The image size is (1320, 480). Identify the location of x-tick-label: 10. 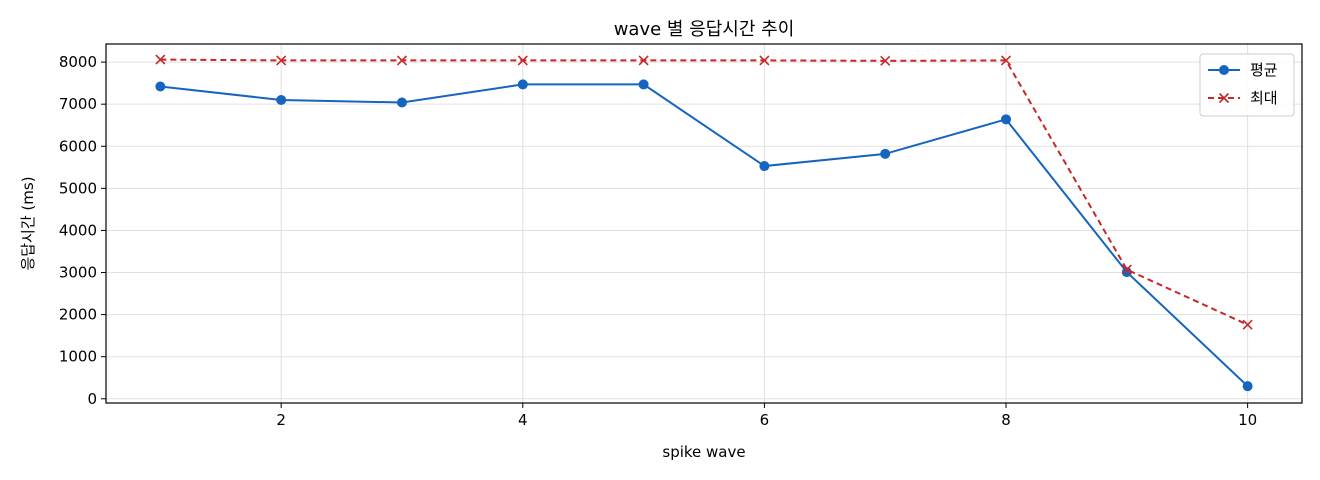
(1247, 420).